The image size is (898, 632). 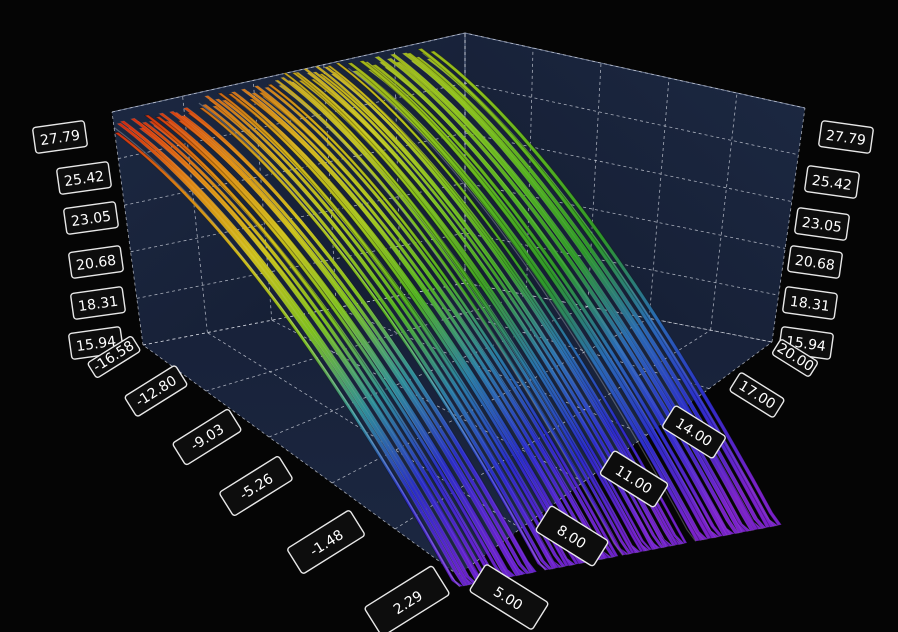 I want to click on x-tick-label: -12.80, so click(x=156, y=391).